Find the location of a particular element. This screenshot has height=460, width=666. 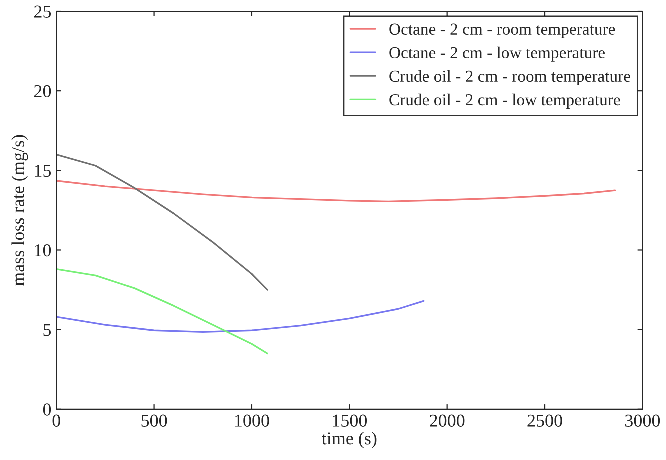

y-tick-label: 15 is located at coordinates (43, 171).